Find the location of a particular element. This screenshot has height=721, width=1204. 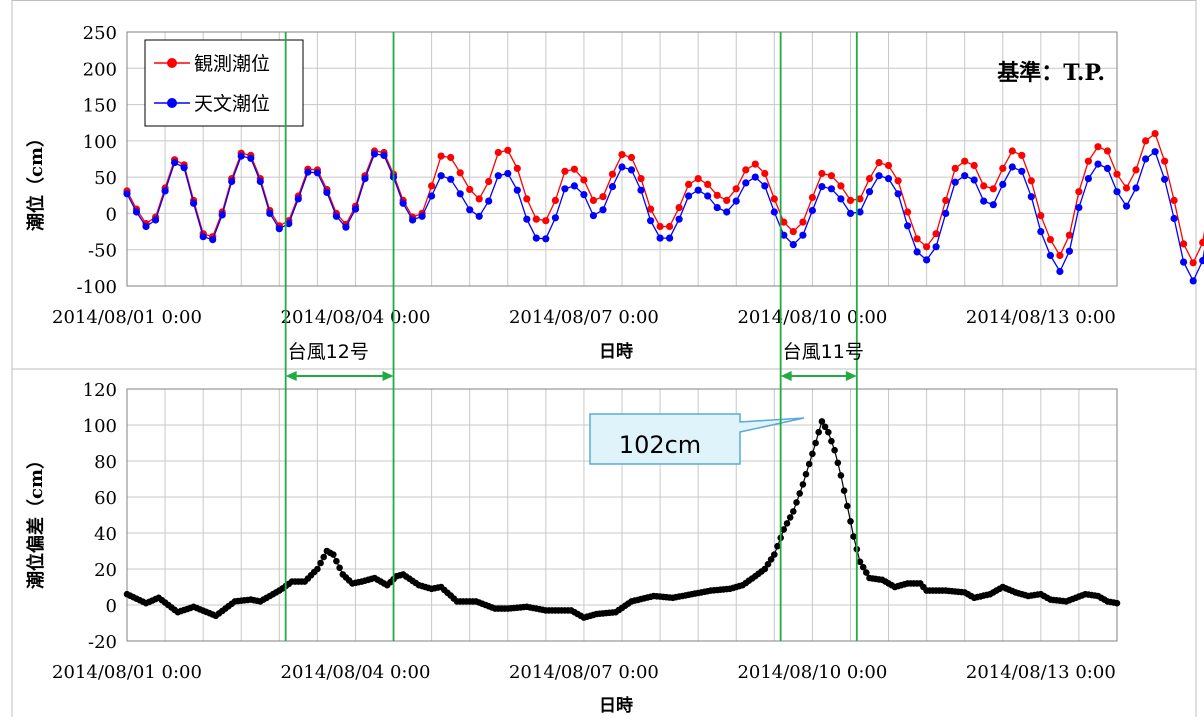

bottom-chart-y-tick-label: 20 is located at coordinates (105, 570).